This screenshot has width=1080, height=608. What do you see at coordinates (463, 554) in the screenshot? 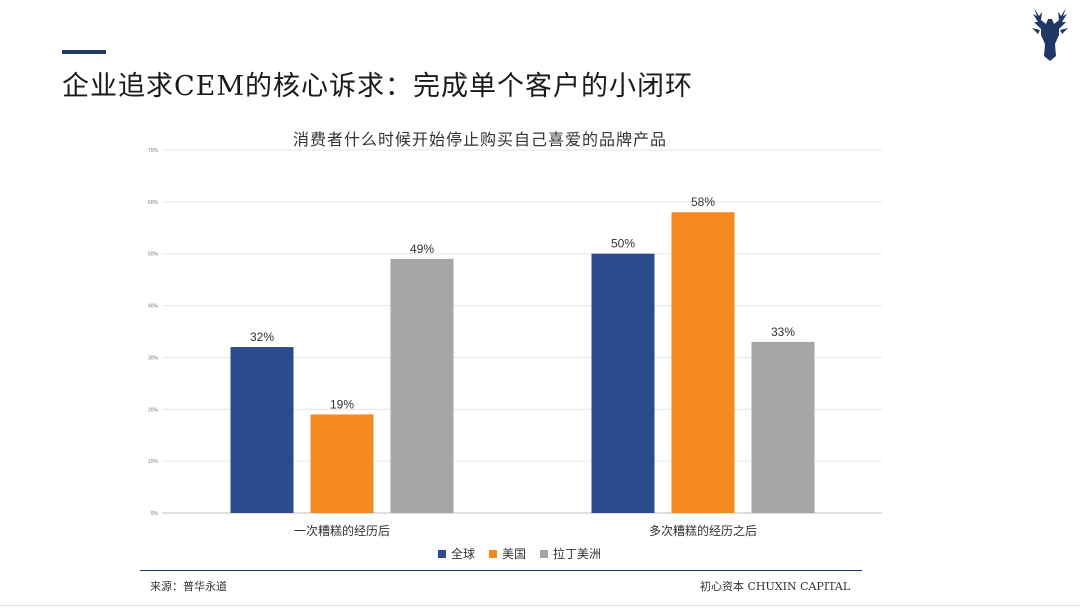
I see `legend-label: 全球` at bounding box center [463, 554].